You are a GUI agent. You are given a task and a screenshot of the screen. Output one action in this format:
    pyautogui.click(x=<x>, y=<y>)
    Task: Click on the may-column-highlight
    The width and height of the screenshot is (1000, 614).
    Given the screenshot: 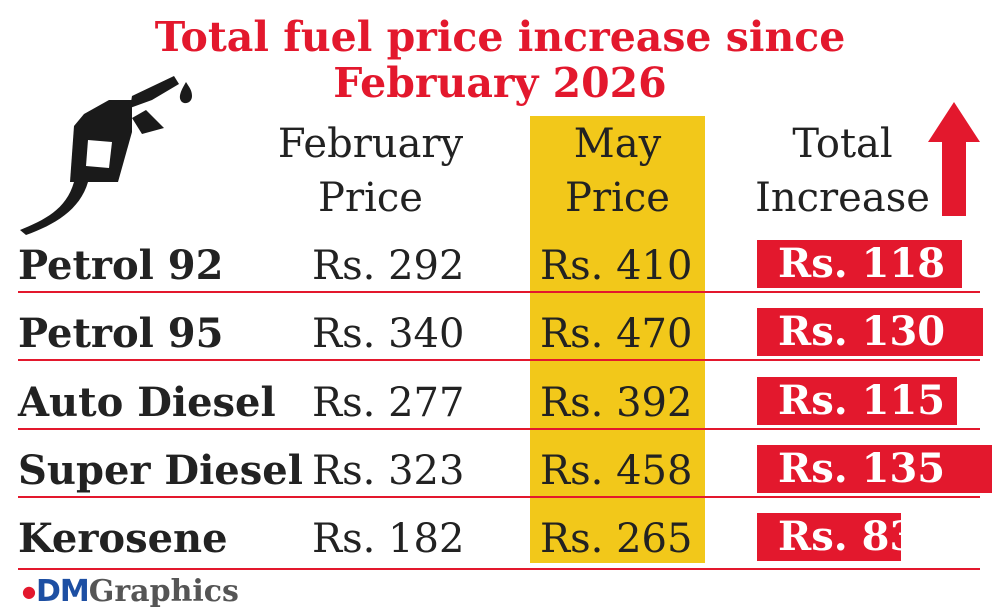 What is the action you would take?
    pyautogui.click(x=617, y=339)
    